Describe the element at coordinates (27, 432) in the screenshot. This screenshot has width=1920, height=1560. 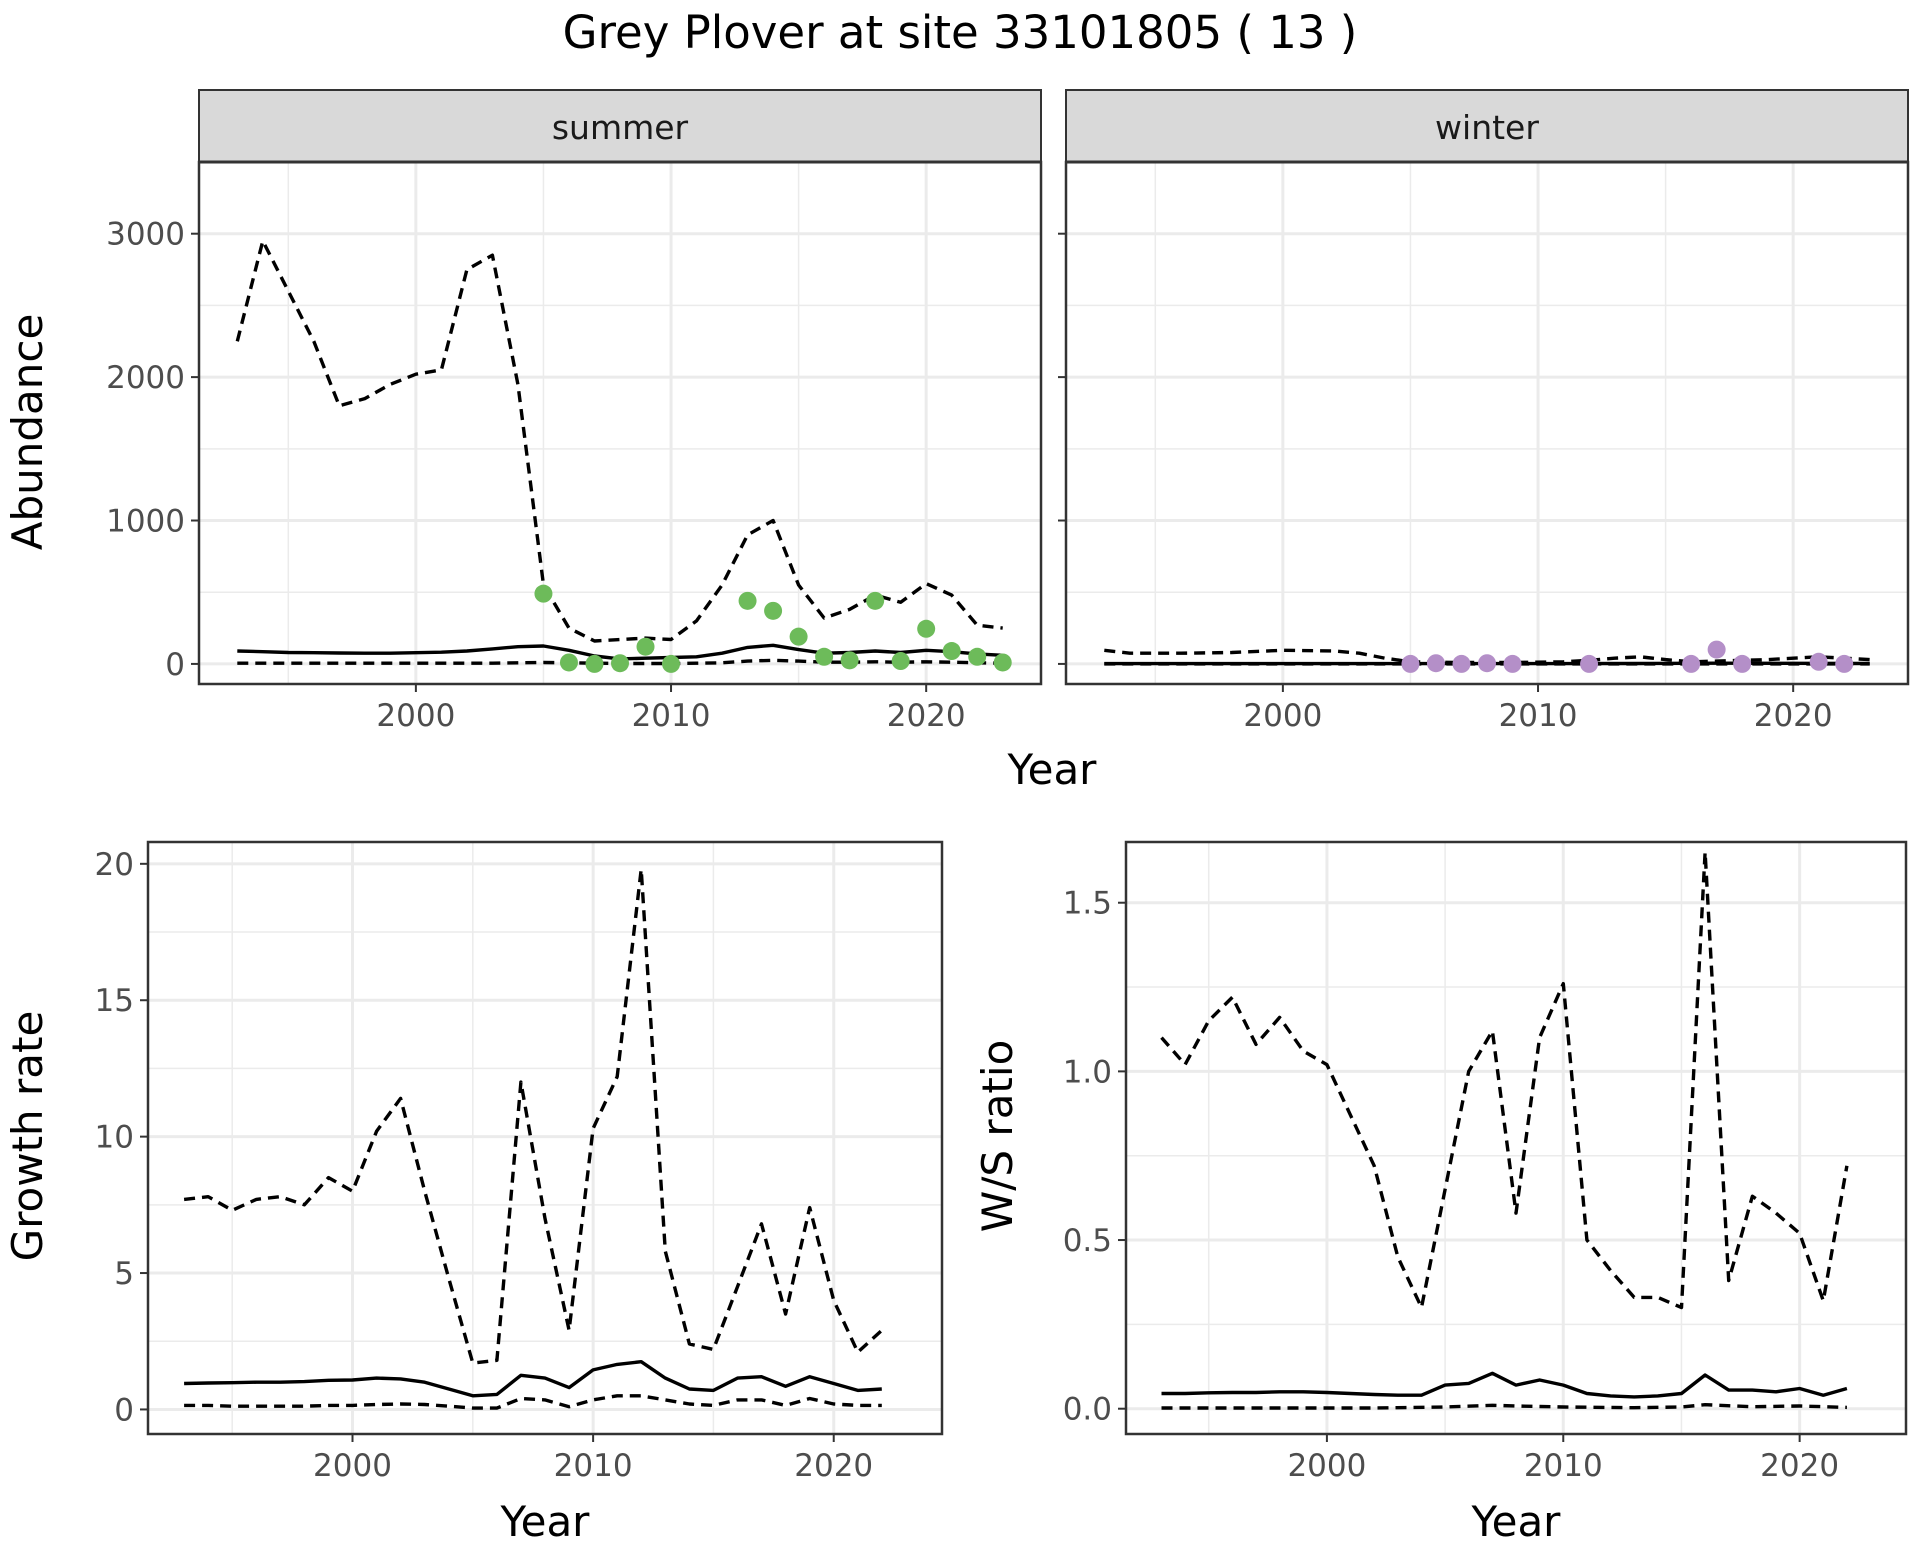
I see `top-y-axis-title: Abundance` at that location.